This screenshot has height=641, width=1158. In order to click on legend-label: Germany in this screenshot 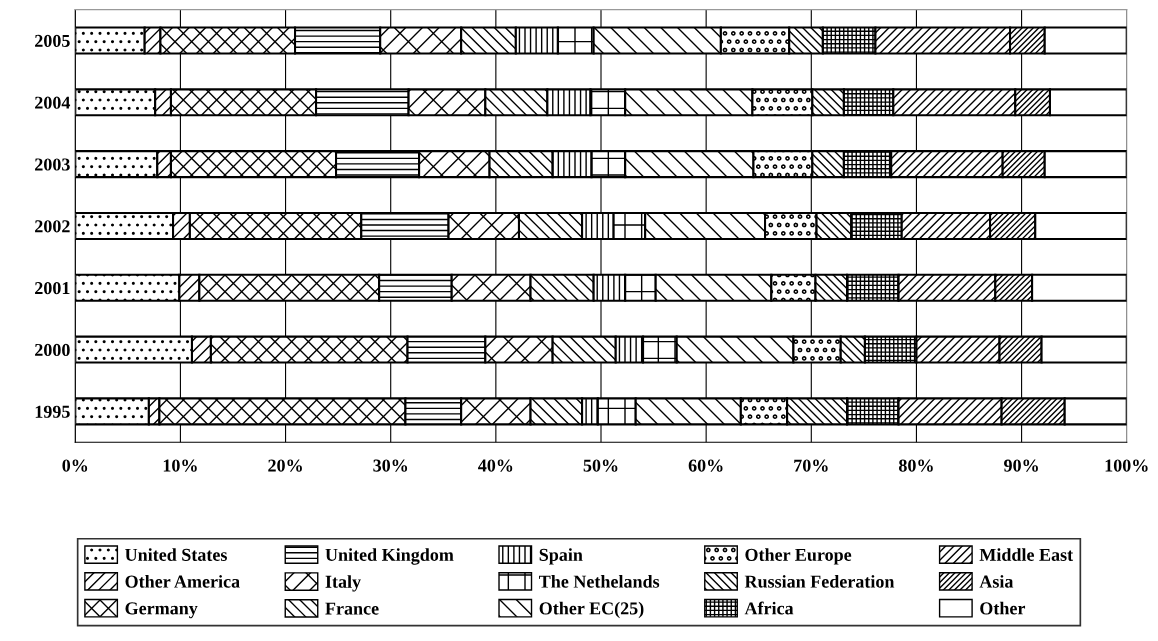, I will do `click(161, 610)`.